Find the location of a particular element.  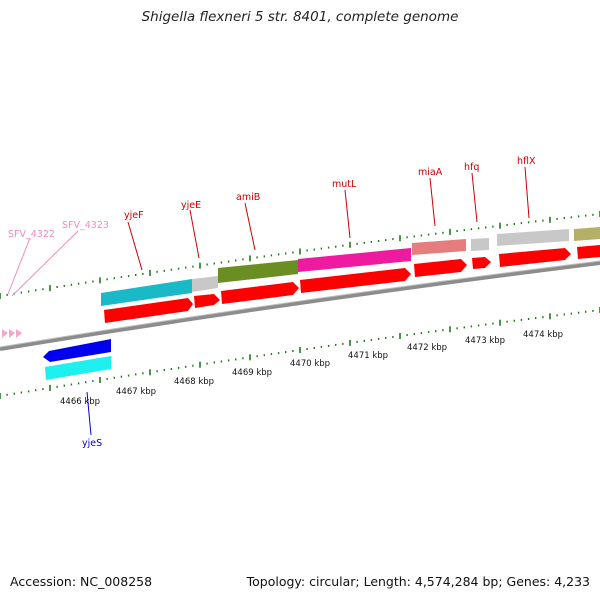

gene-feature-yjeS is located at coordinates (78, 368).